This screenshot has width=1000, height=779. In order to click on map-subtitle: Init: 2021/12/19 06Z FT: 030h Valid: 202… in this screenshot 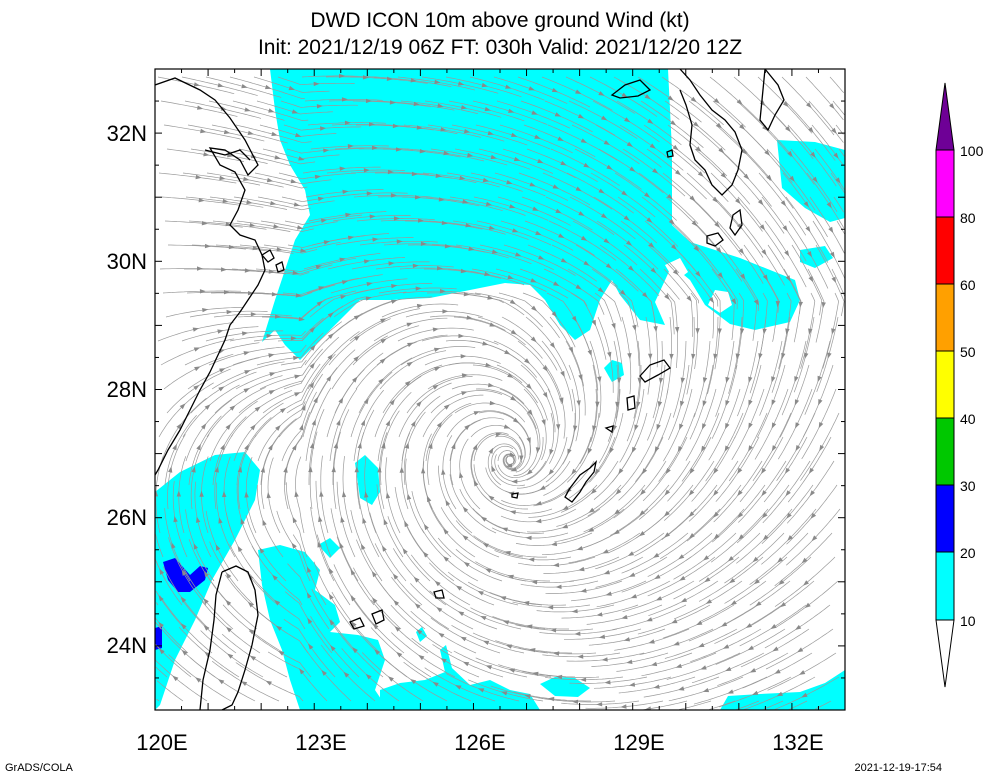, I will do `click(500, 47)`.